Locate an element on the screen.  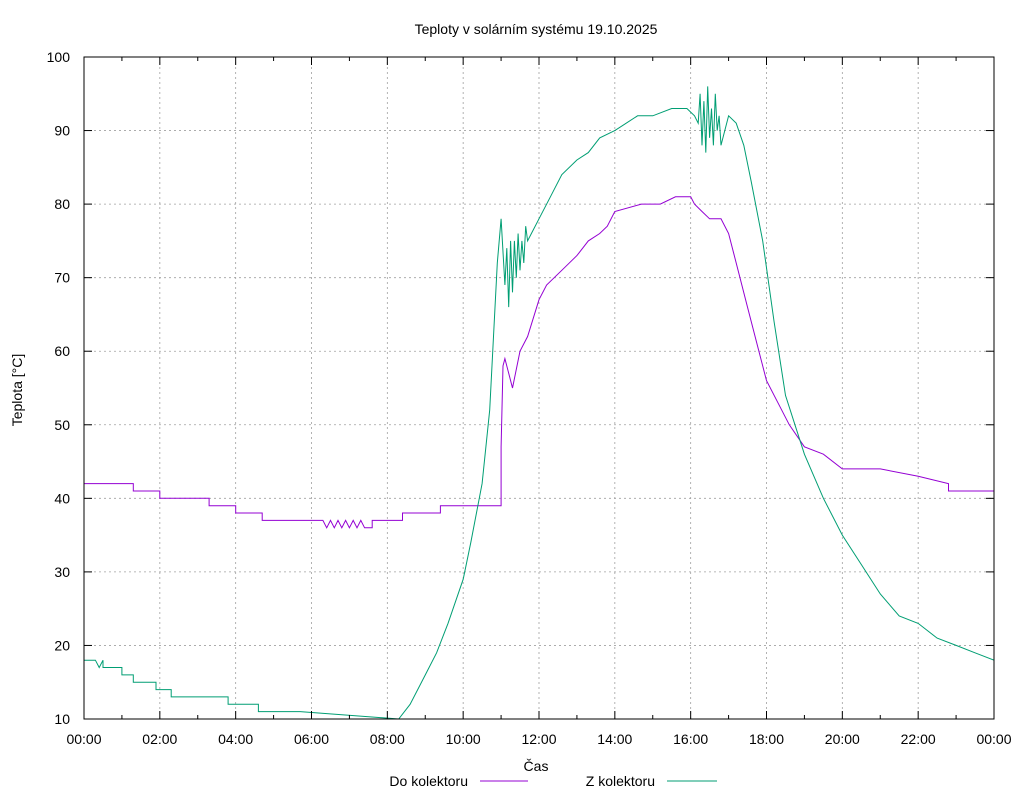
x-tick-label: 02:00 is located at coordinates (159, 739).